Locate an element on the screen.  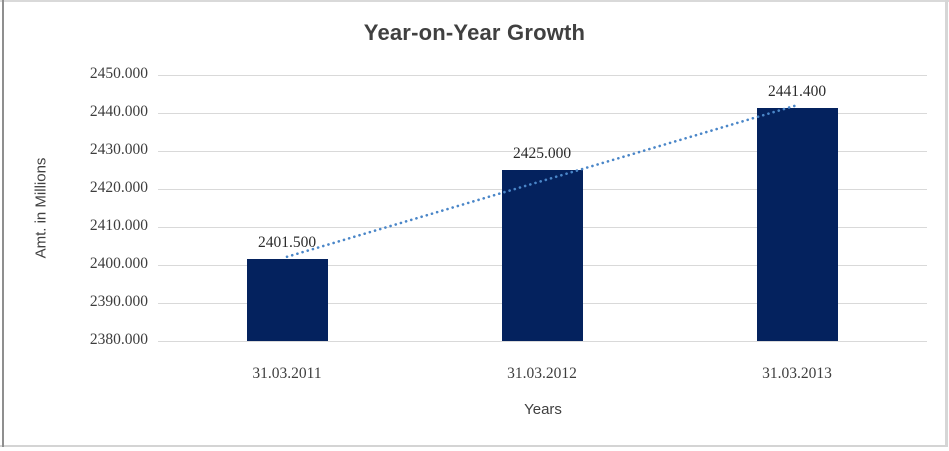
frame-right-border is located at coordinates (946, 223).